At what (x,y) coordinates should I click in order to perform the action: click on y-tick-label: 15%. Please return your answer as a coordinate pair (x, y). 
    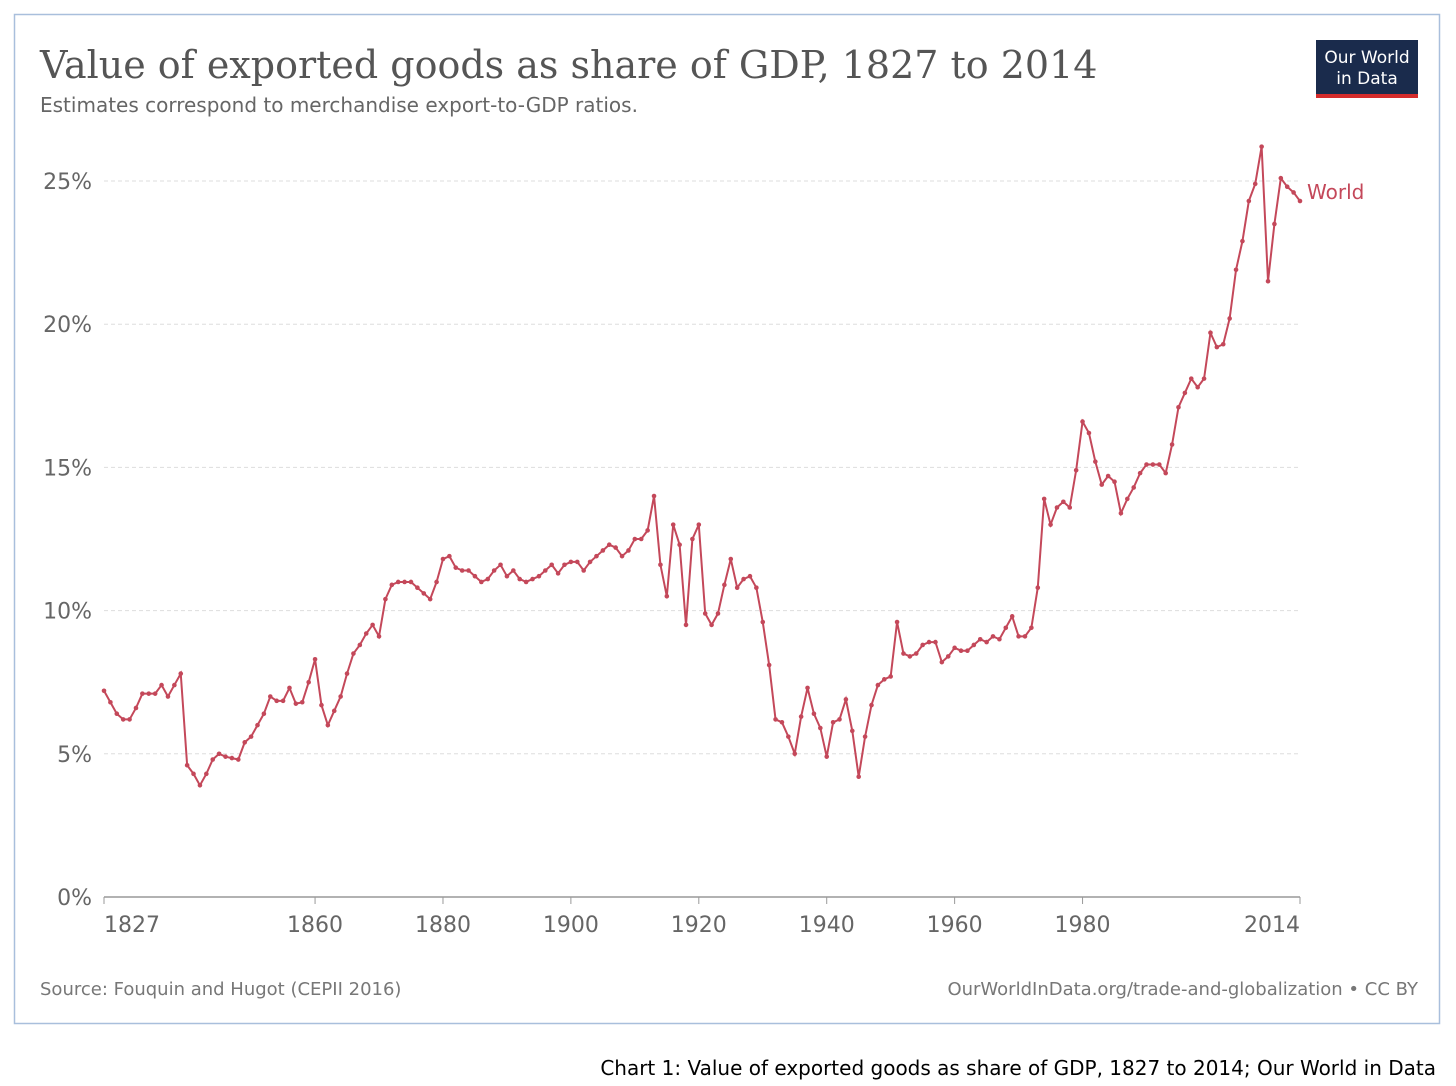
    Looking at the image, I should click on (67, 468).